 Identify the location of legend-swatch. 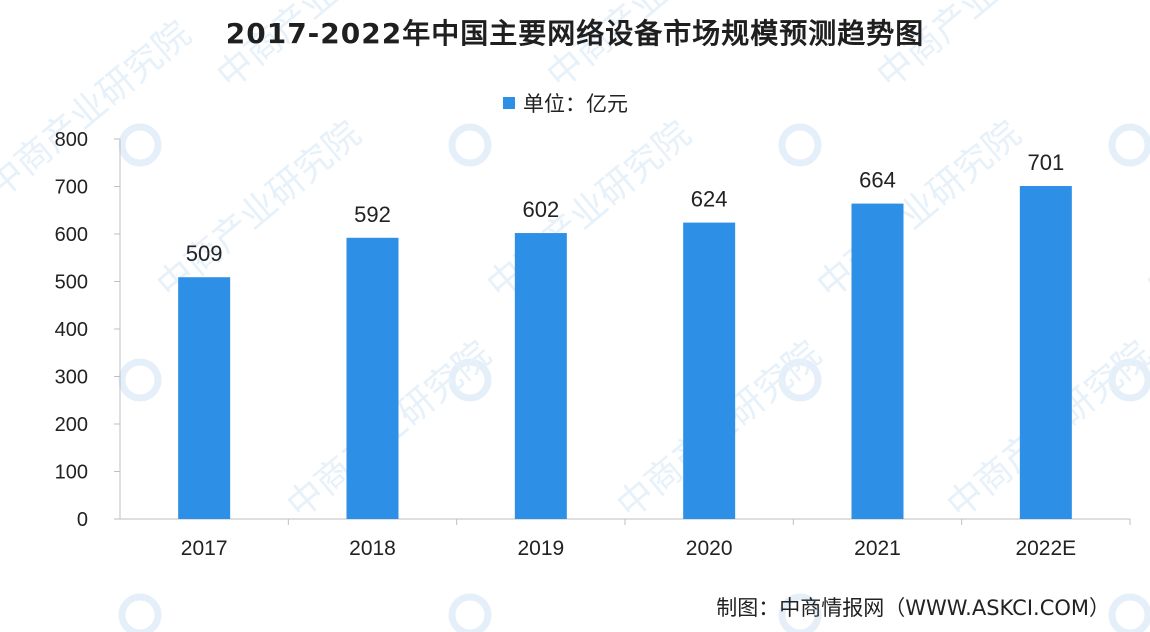
(509, 103).